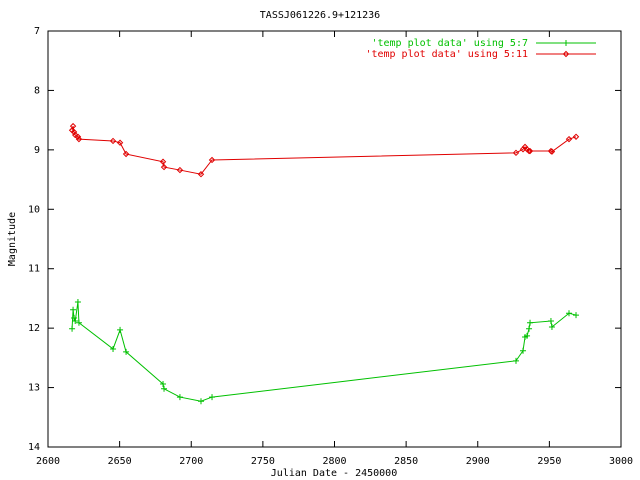 Image resolution: width=640 pixels, height=480 pixels. What do you see at coordinates (120, 461) in the screenshot?
I see `x-tick-label: 2650` at bounding box center [120, 461].